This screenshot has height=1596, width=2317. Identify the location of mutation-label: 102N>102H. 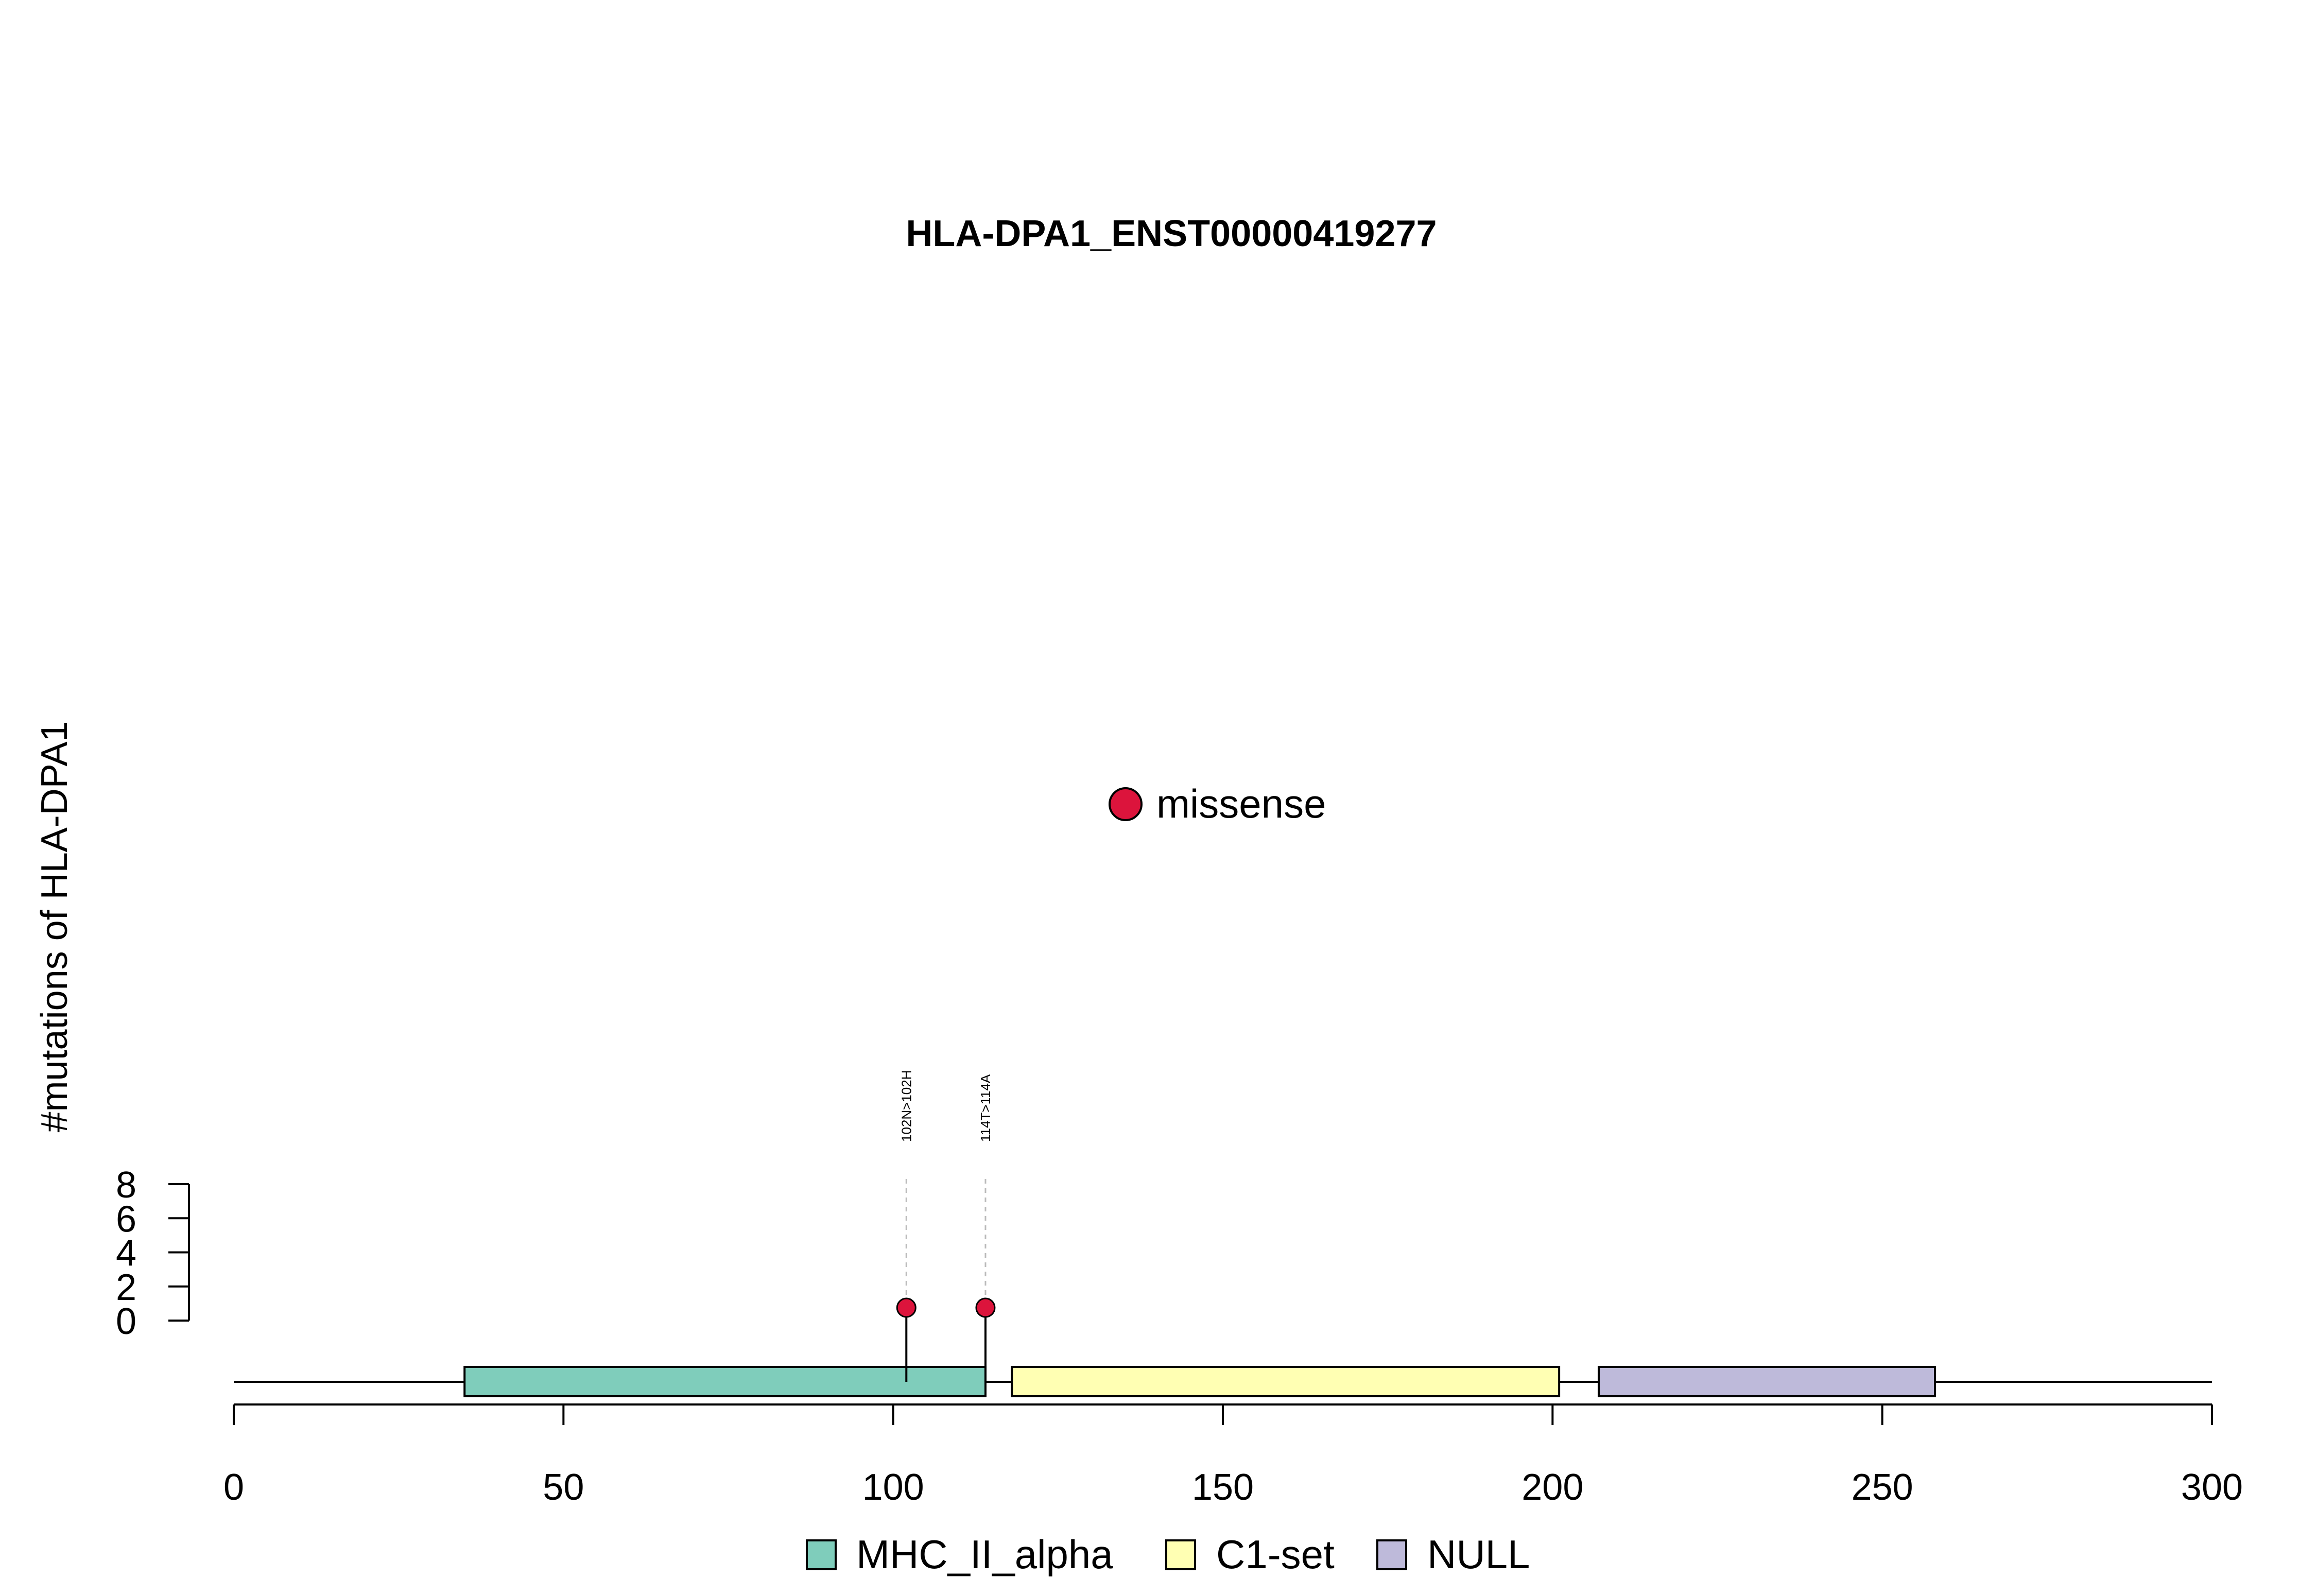
(906, 1106).